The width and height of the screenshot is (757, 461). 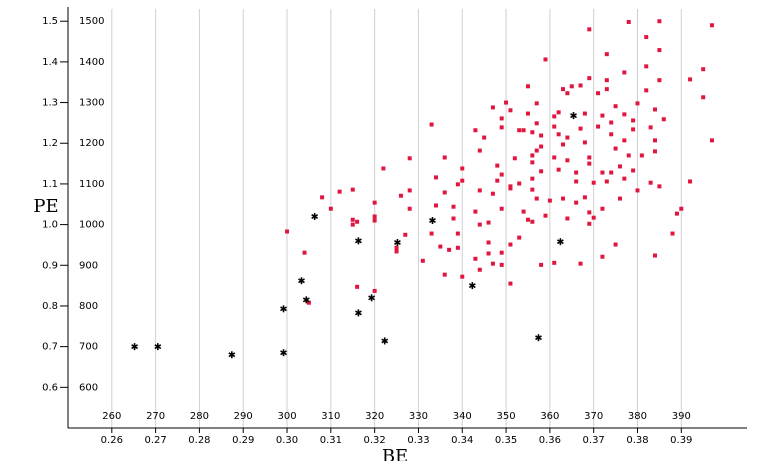 What do you see at coordinates (462, 416) in the screenshot?
I see `x2-tick-label: 340` at bounding box center [462, 416].